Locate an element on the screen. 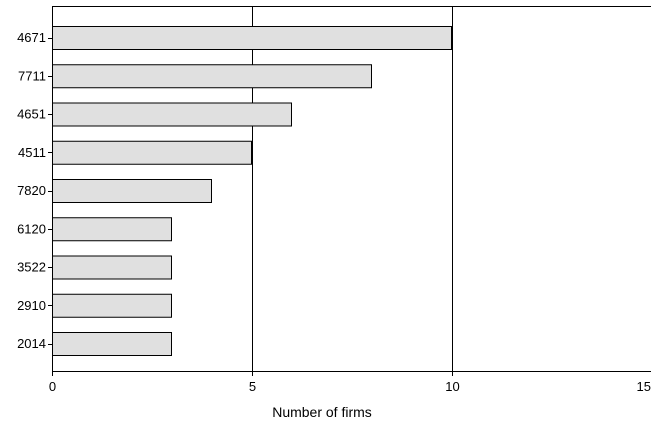 The image size is (651, 425). x-tick-label-0: 0 is located at coordinates (52, 386).